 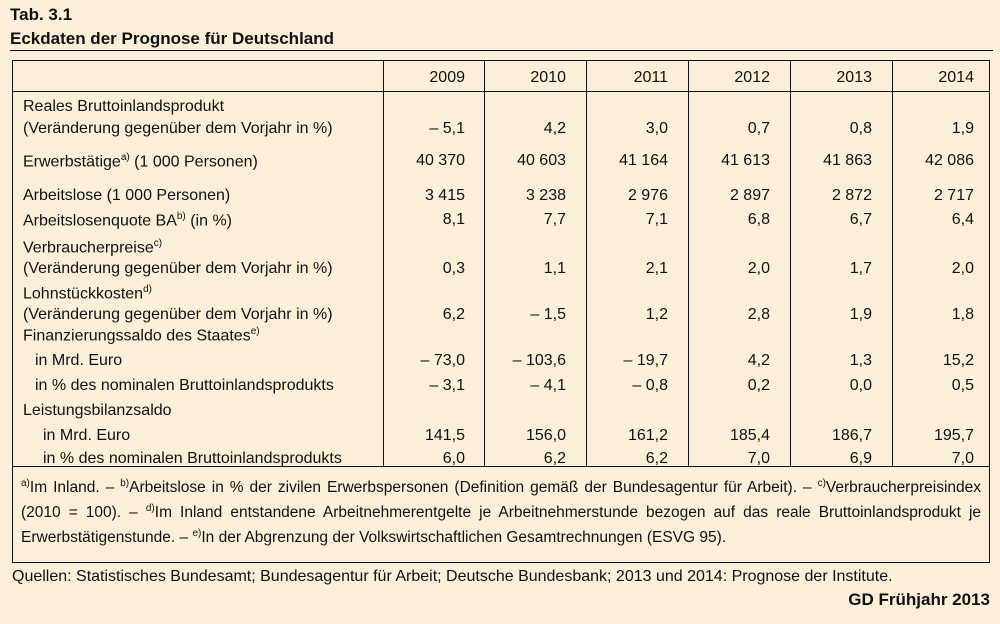 What do you see at coordinates (87, 435) in the screenshot?
I see `row-label-lb-mrd: in Mrd. Euro` at bounding box center [87, 435].